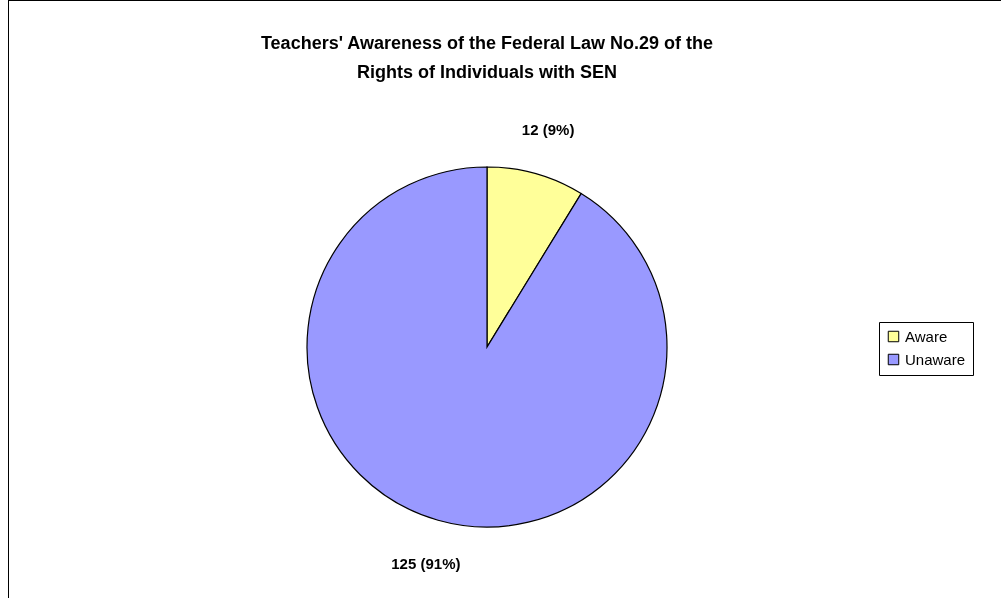 The height and width of the screenshot is (598, 1001). I want to click on chart-title: Teachers' Awareness of the Federal Law No.29 of the Rights of Individuals with SEN, so click(487, 57).